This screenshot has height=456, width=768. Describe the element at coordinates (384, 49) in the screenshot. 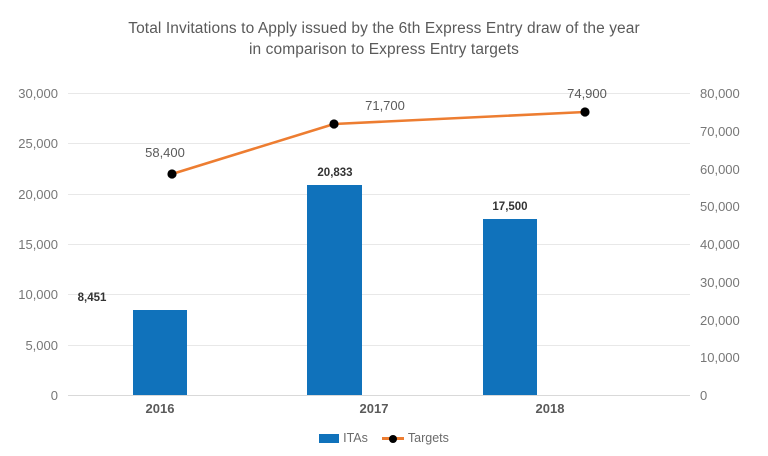

I see `chart-title-line-2: in comparison to Express Entry targets` at that location.